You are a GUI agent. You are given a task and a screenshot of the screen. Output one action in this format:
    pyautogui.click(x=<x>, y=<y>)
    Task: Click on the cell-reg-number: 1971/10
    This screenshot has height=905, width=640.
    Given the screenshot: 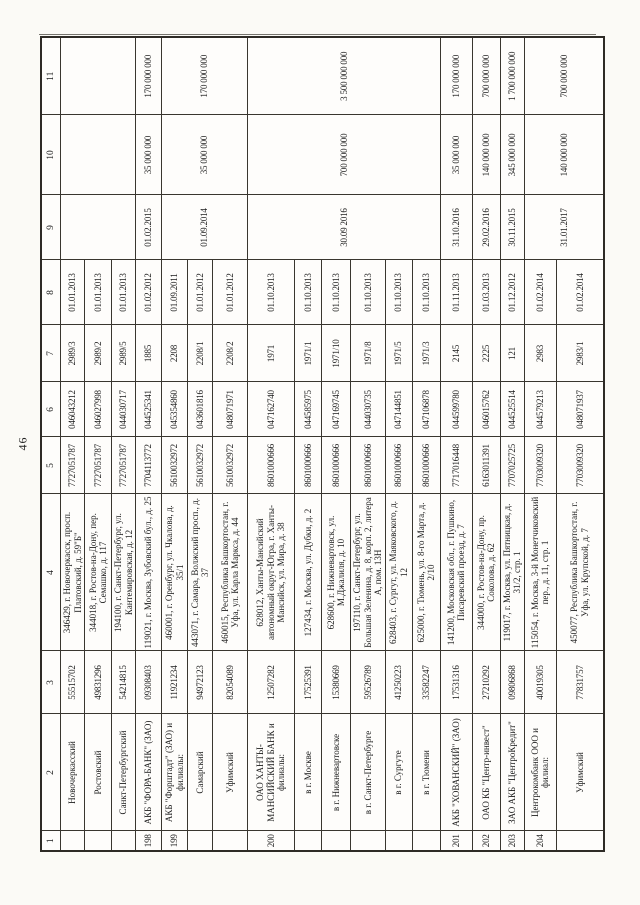 What is the action you would take?
    pyautogui.click(x=336, y=353)
    